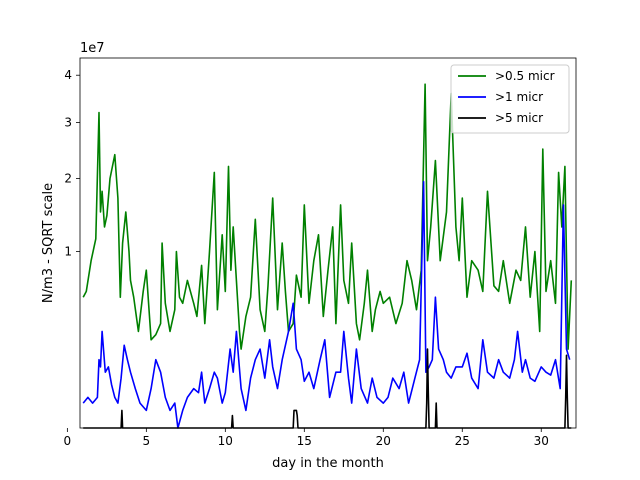 The image size is (640, 480). I want to click on x-tick-label: 30, so click(541, 441).